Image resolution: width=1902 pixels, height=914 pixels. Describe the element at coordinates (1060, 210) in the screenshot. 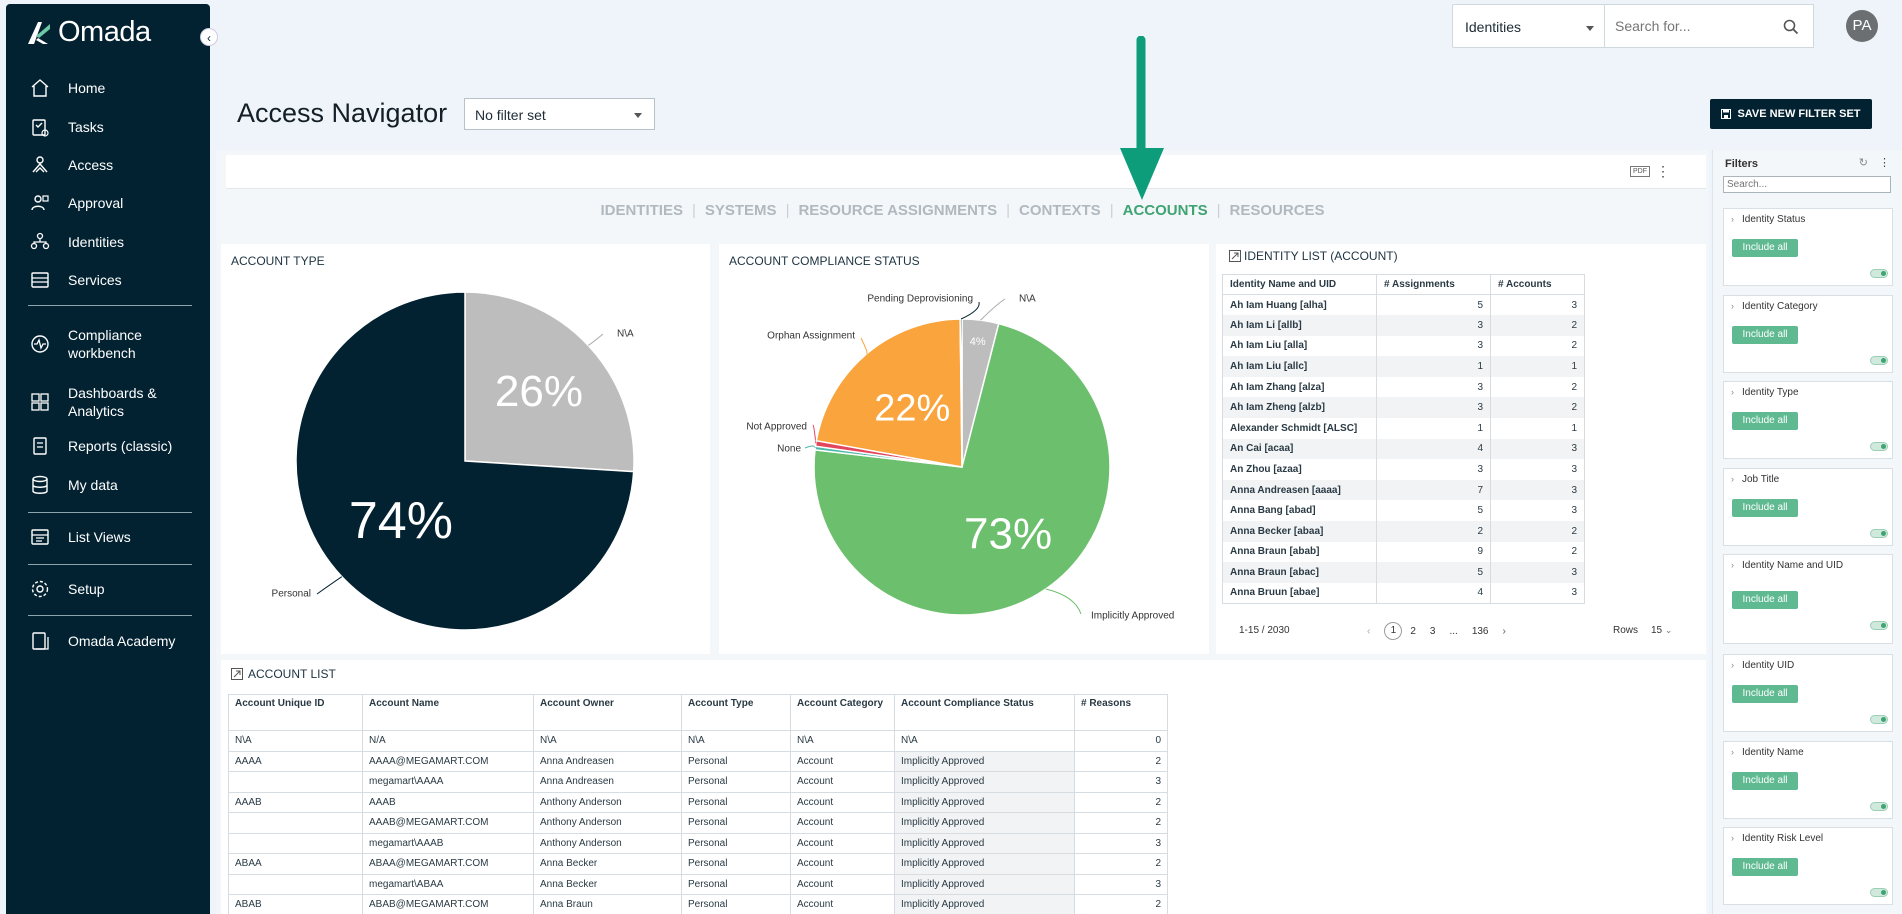

I see `tab-contexts: CONTEXTS` at that location.